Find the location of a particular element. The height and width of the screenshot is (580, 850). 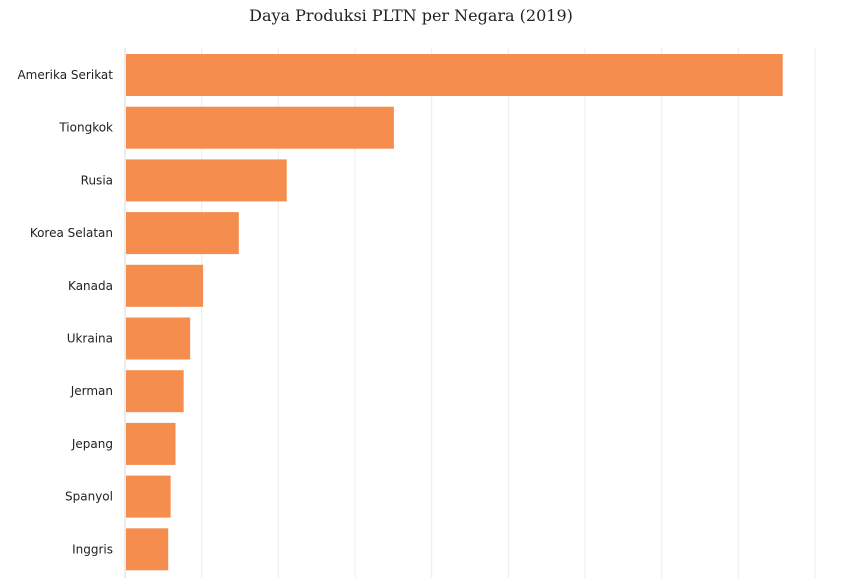

category-label: Spanyol is located at coordinates (89, 497).